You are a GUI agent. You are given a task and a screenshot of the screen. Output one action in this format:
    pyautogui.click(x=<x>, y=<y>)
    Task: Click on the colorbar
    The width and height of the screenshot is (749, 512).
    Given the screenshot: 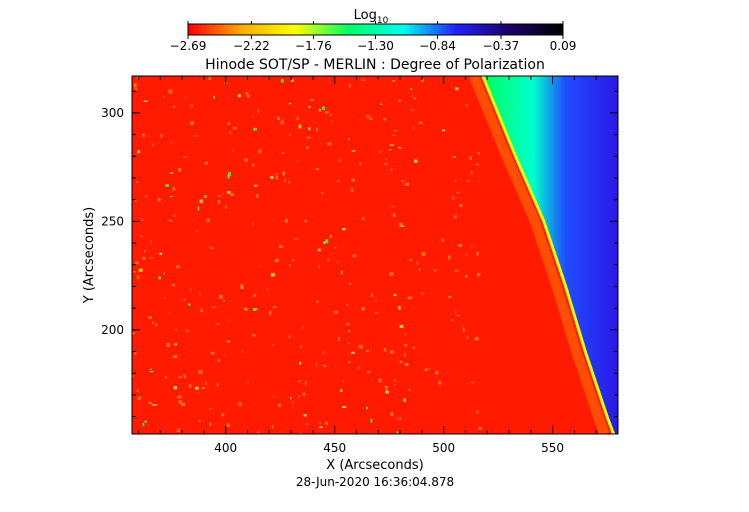 What is the action you would take?
    pyautogui.click(x=375, y=29)
    